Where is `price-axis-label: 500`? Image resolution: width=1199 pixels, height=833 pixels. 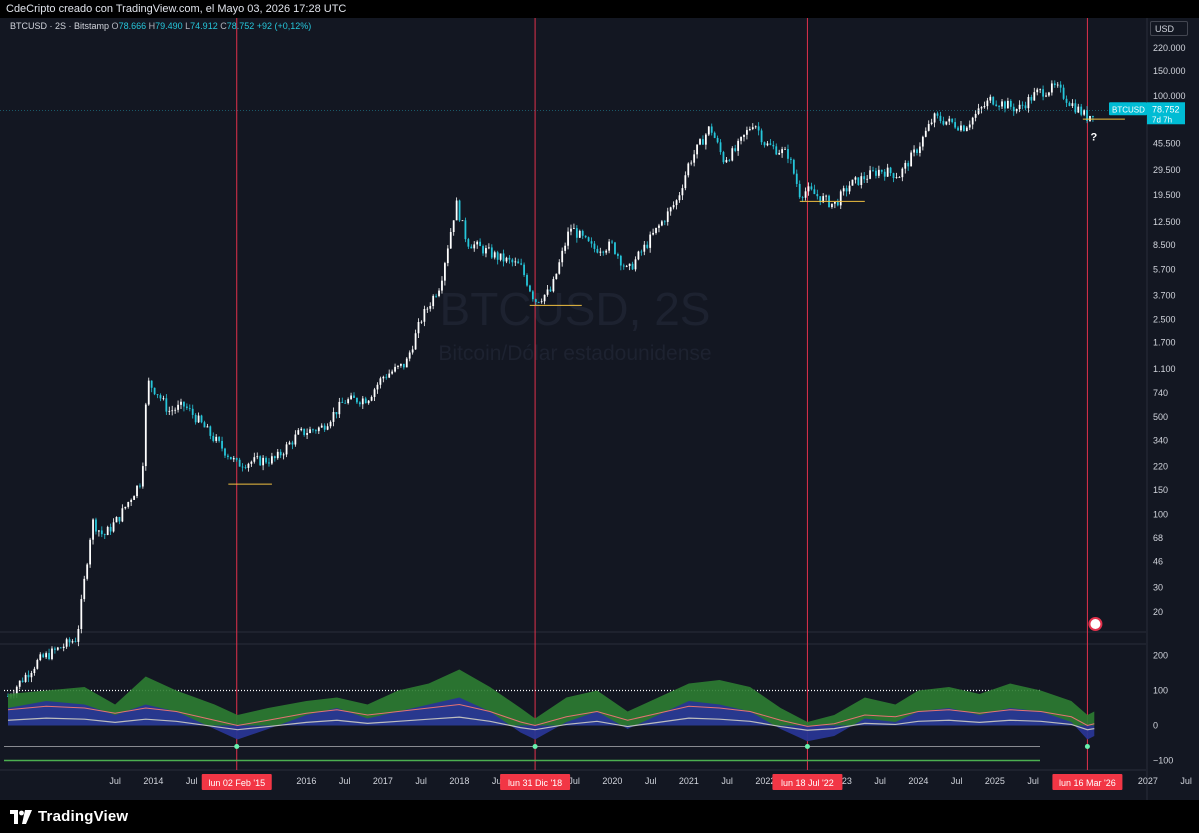
price-axis-label: 500 is located at coordinates (1160, 417).